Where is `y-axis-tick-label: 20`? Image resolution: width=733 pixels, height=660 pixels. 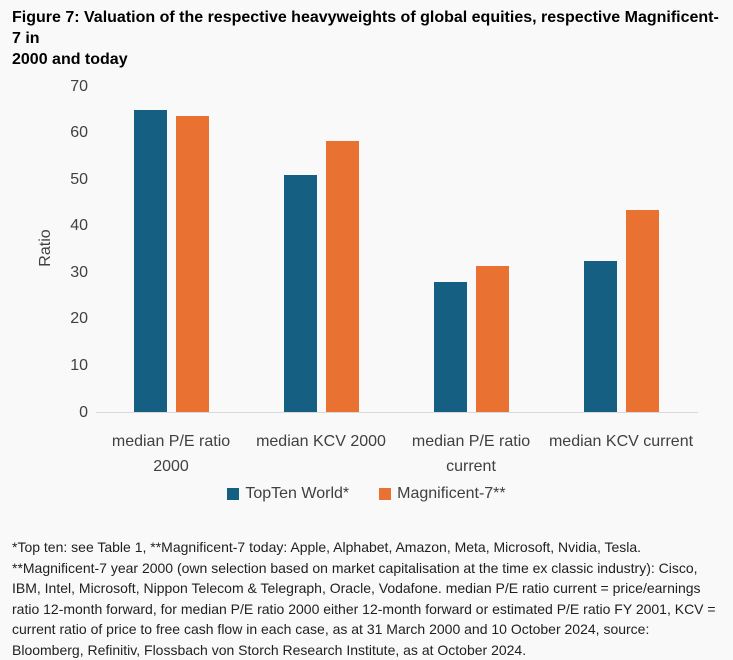
y-axis-tick-label: 20 is located at coordinates (79, 319).